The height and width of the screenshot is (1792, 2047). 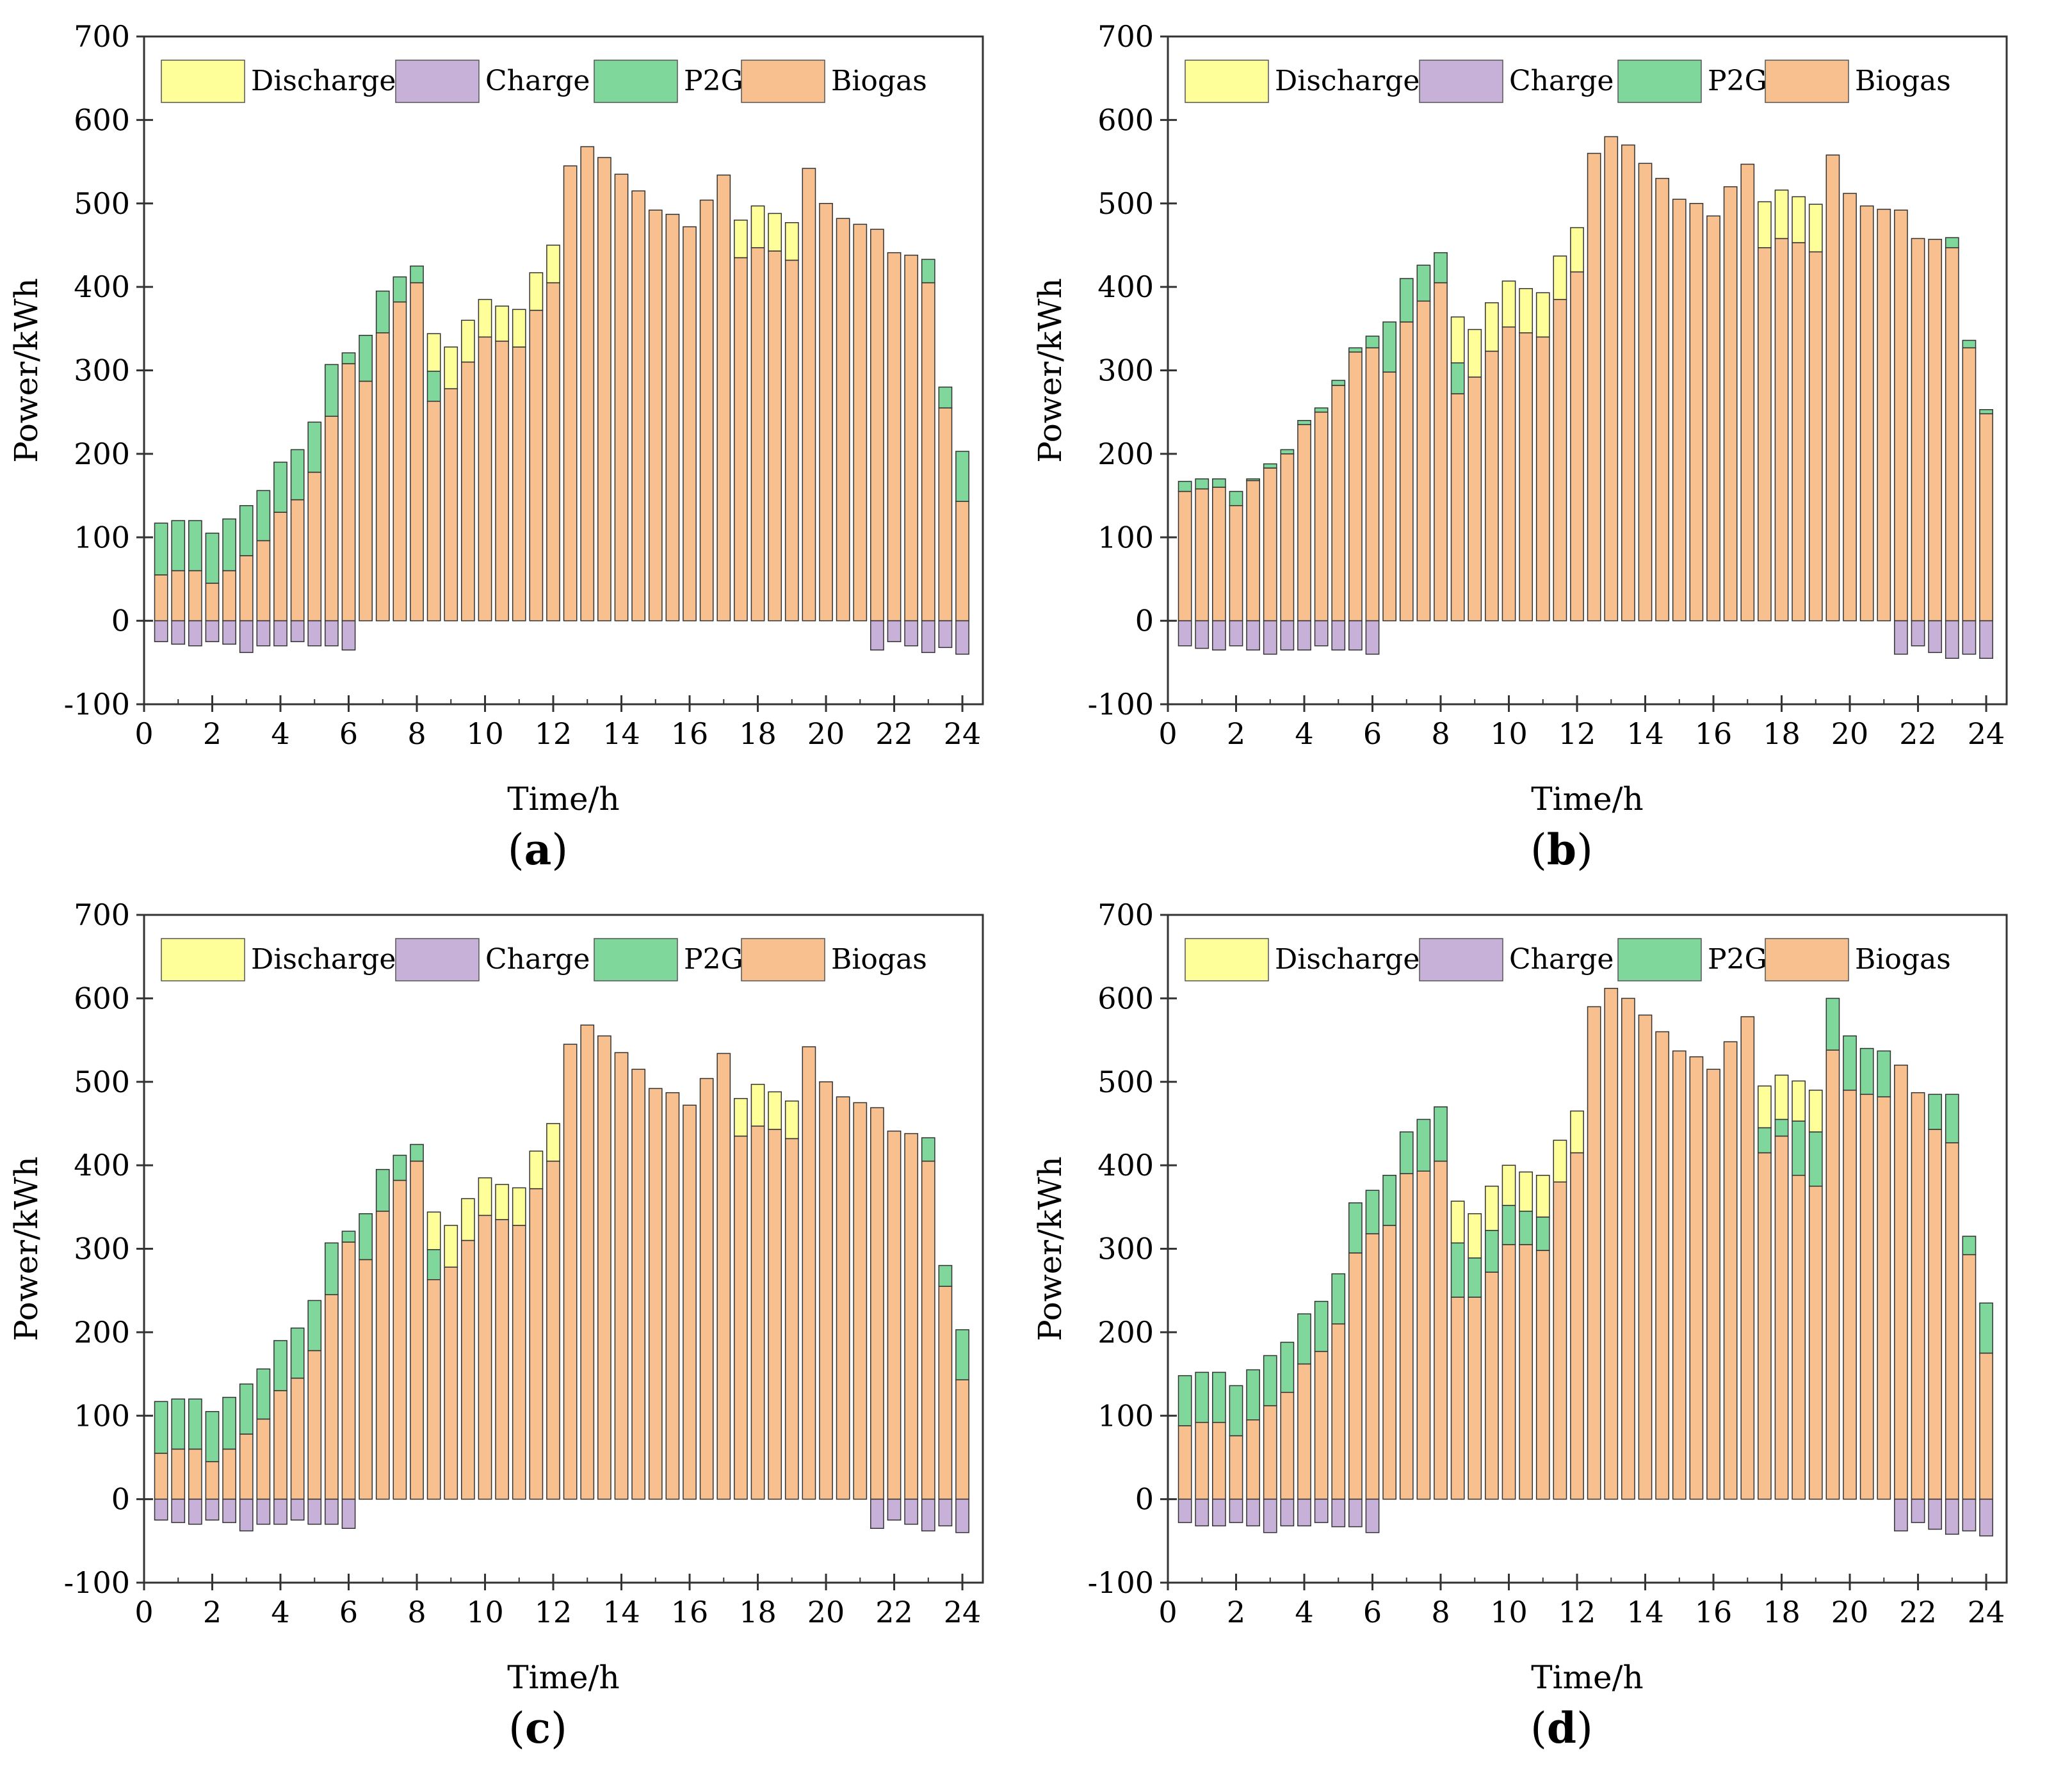 What do you see at coordinates (877, 635) in the screenshot?
I see `bar-charge-21.5` at bounding box center [877, 635].